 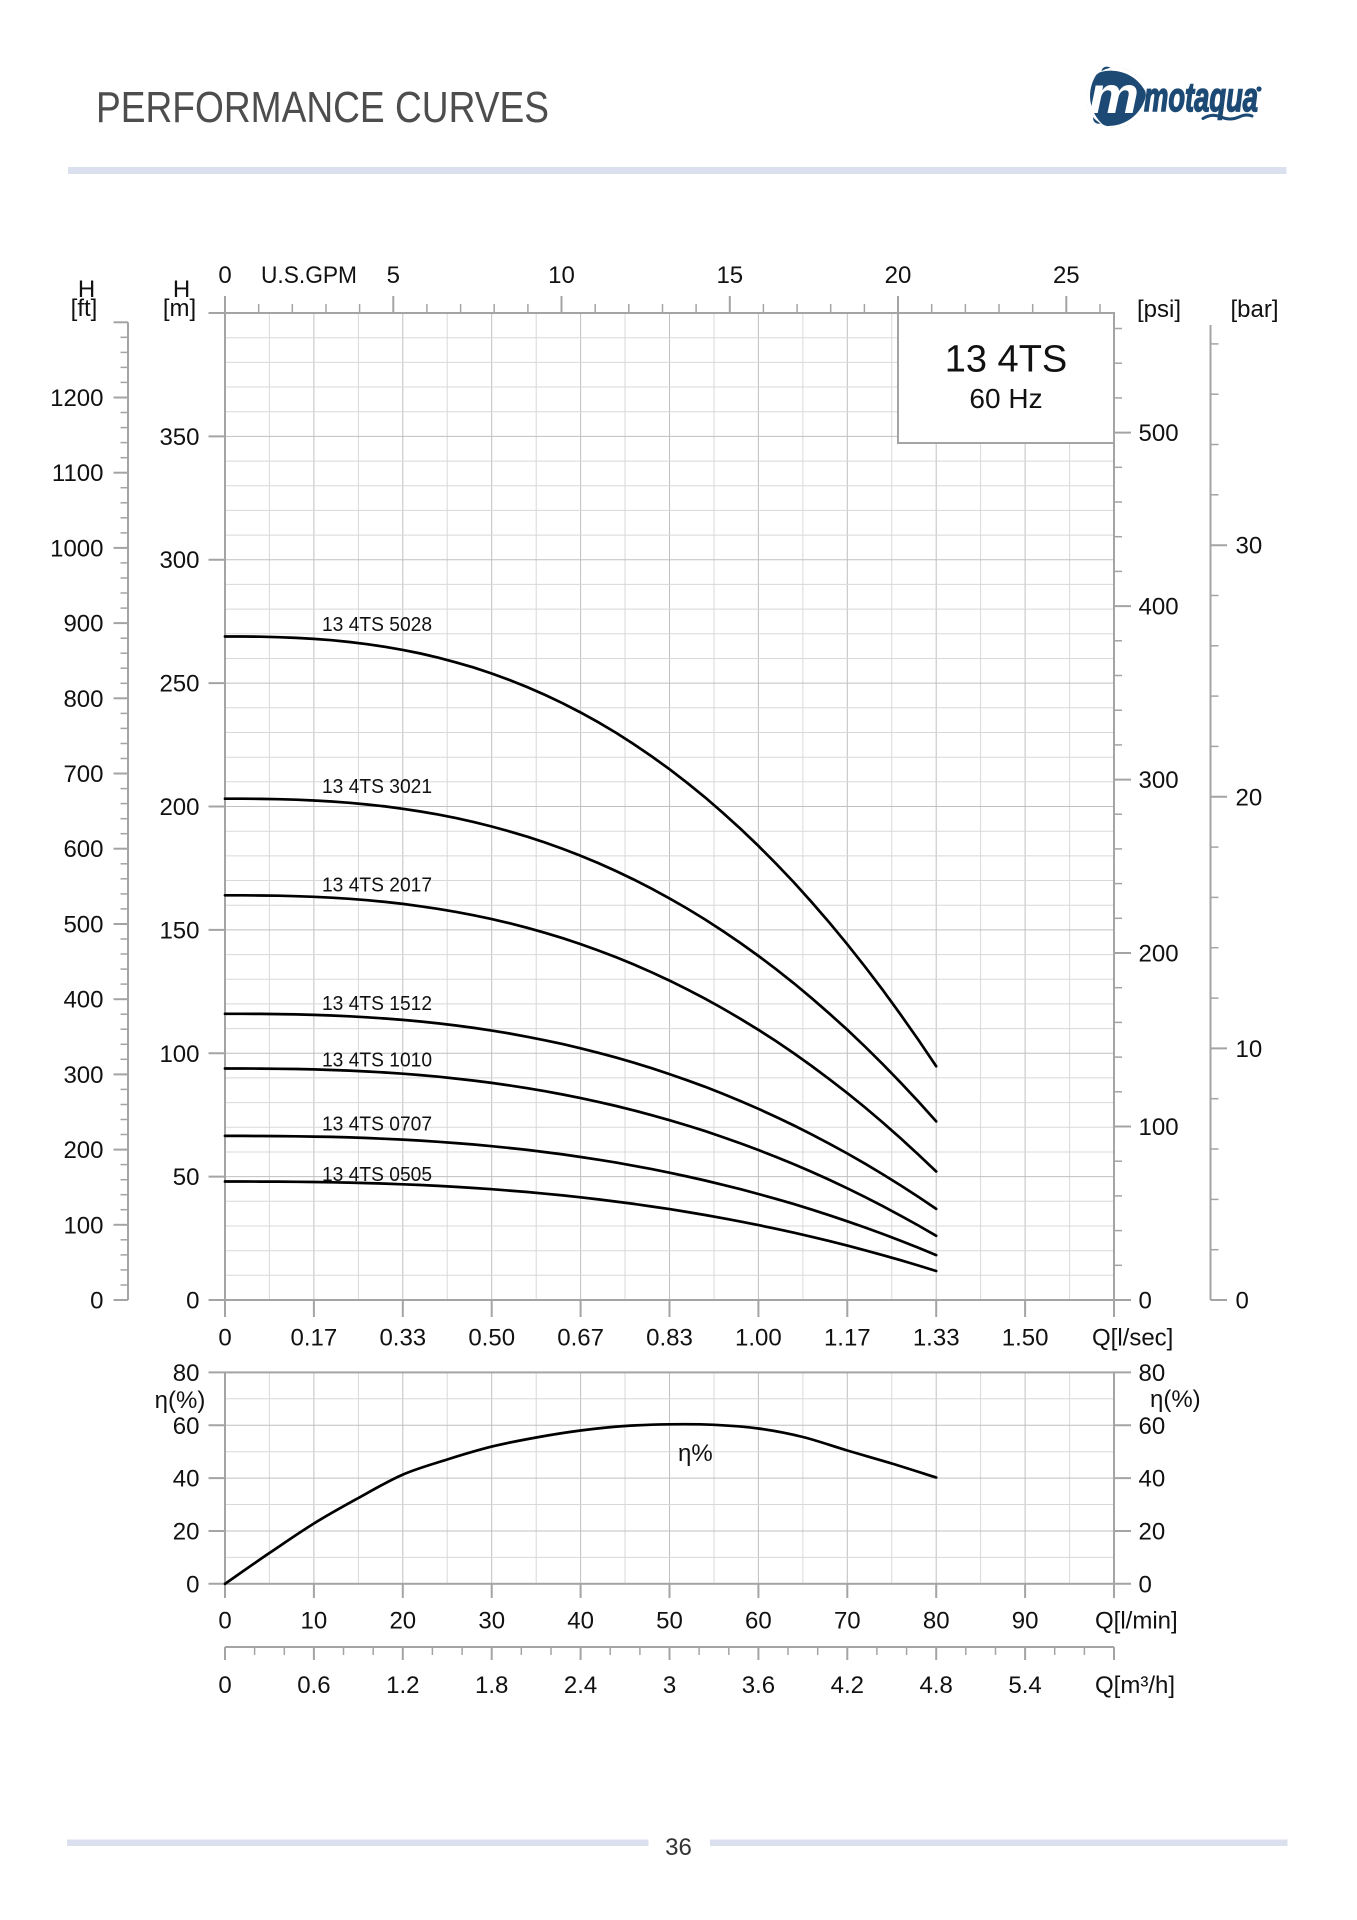 I want to click on svg-text: Q[l/min], so click(x=1136, y=1621).